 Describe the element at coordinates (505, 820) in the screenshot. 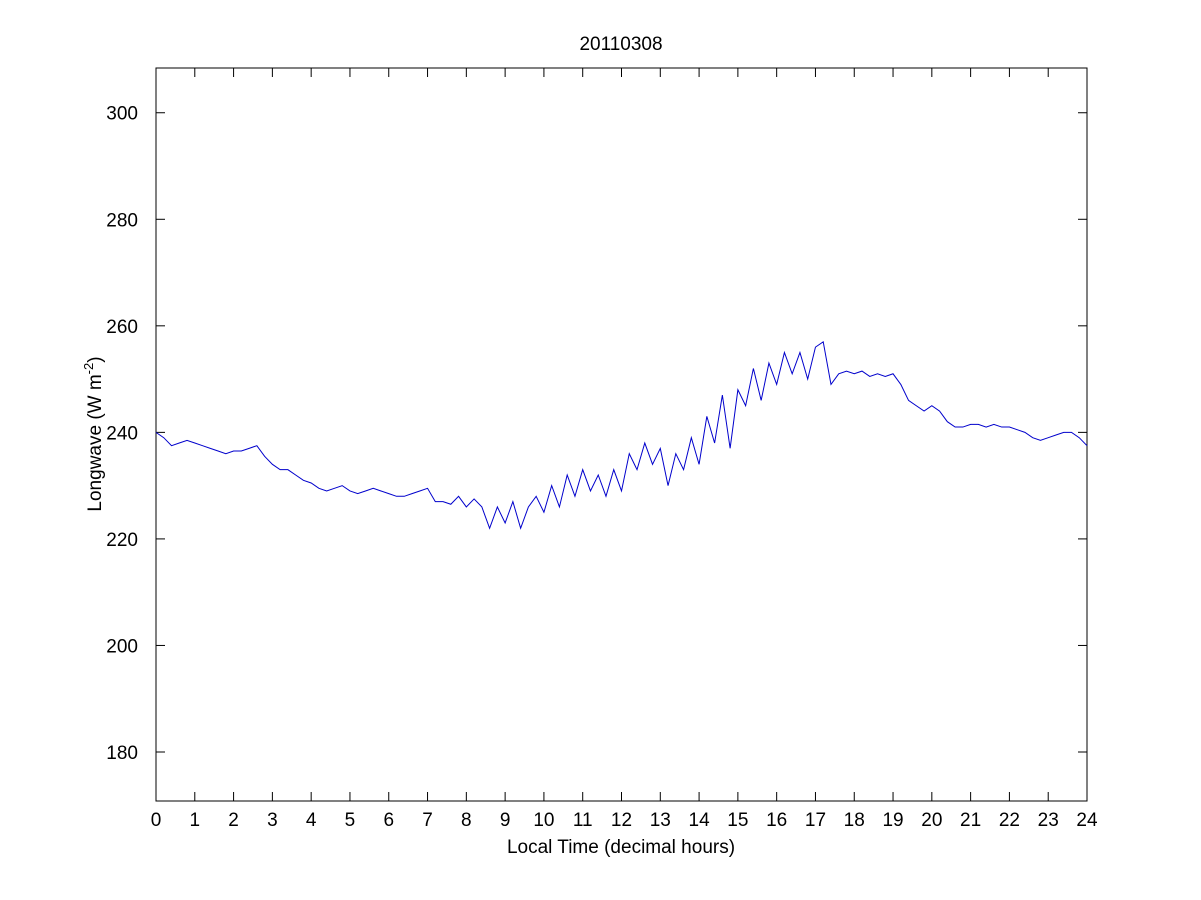

I see `x-tick-label: 9` at that location.